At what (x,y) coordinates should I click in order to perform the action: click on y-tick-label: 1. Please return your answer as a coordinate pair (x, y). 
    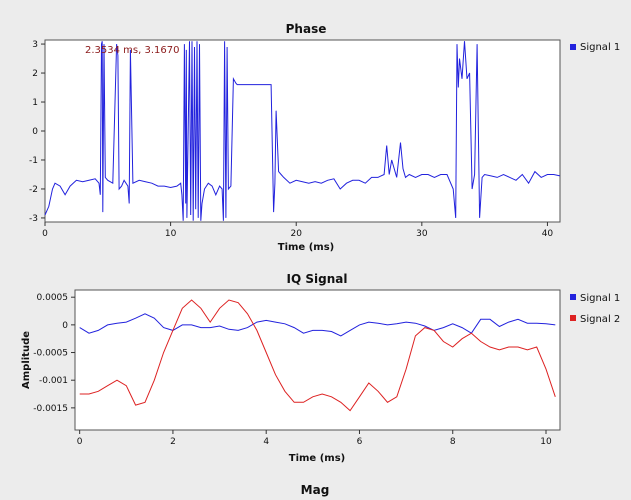
    Looking at the image, I should click on (35, 103).